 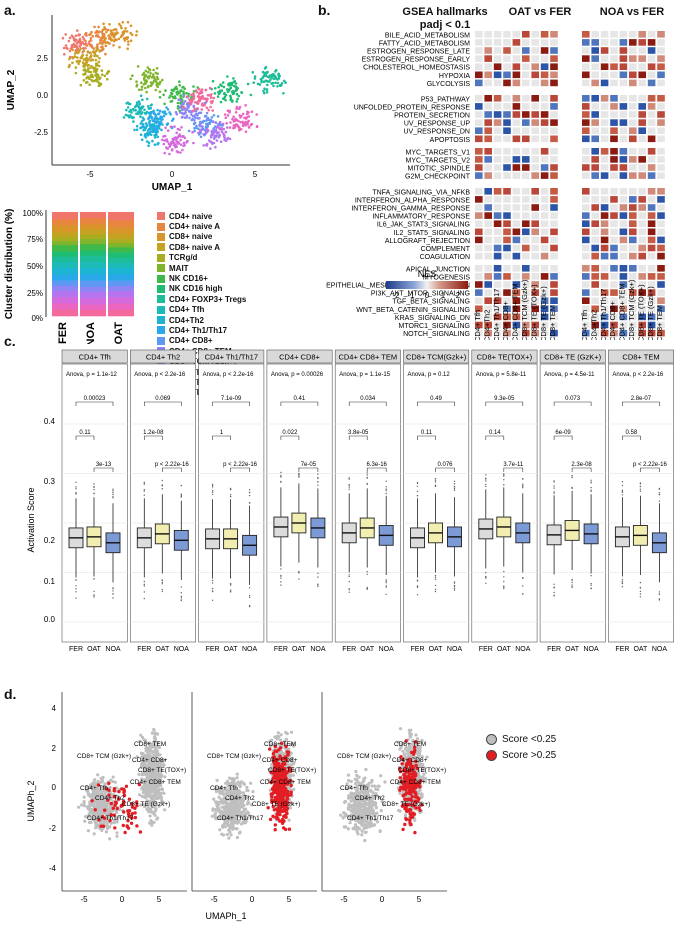 I want to click on cell-cluster-label: CD4+ Th1/Th17, so click(x=110, y=818).